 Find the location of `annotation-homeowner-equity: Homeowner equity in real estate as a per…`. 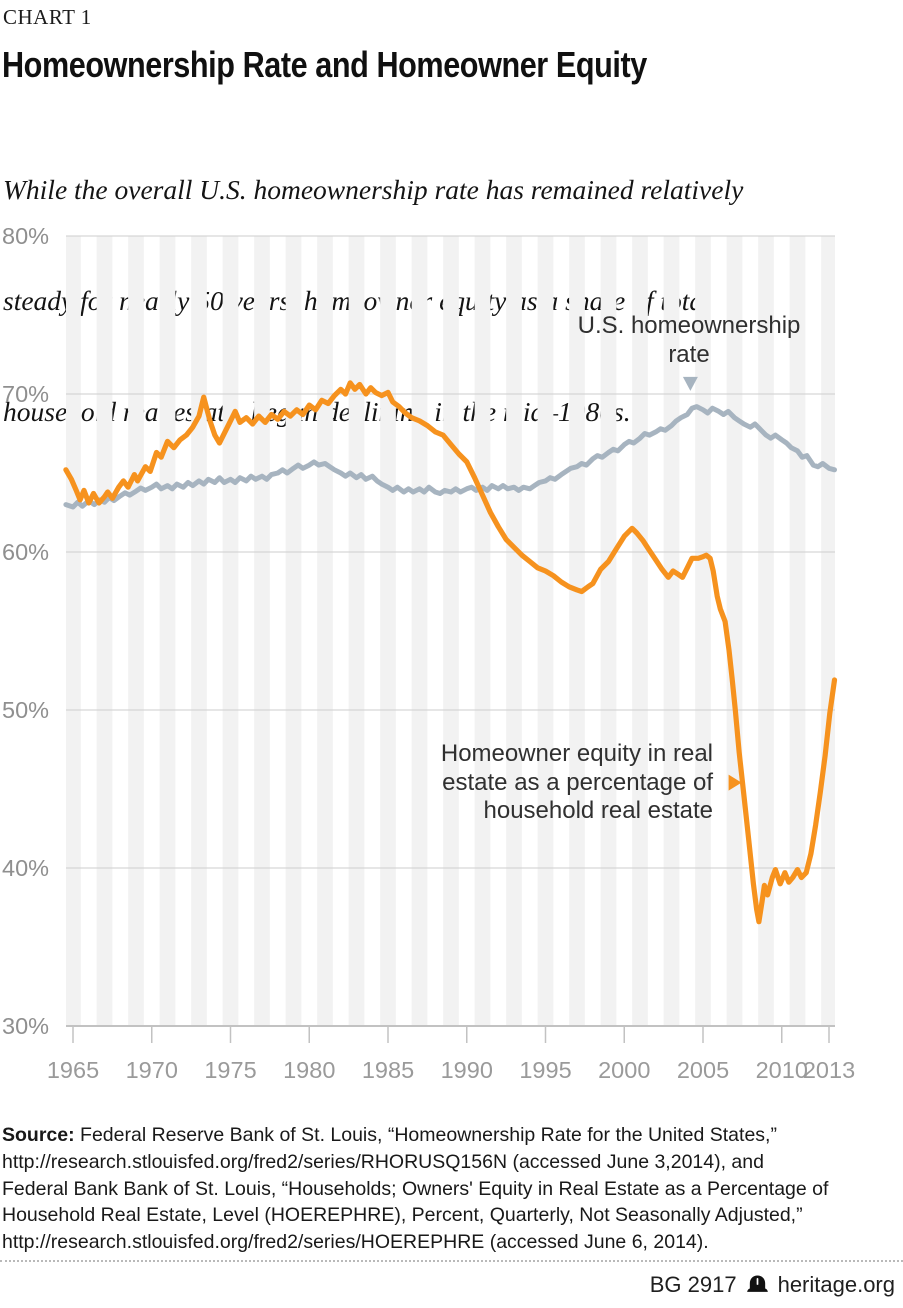

annotation-homeowner-equity: Homeowner equity in real estate as a per… is located at coordinates (538, 783).